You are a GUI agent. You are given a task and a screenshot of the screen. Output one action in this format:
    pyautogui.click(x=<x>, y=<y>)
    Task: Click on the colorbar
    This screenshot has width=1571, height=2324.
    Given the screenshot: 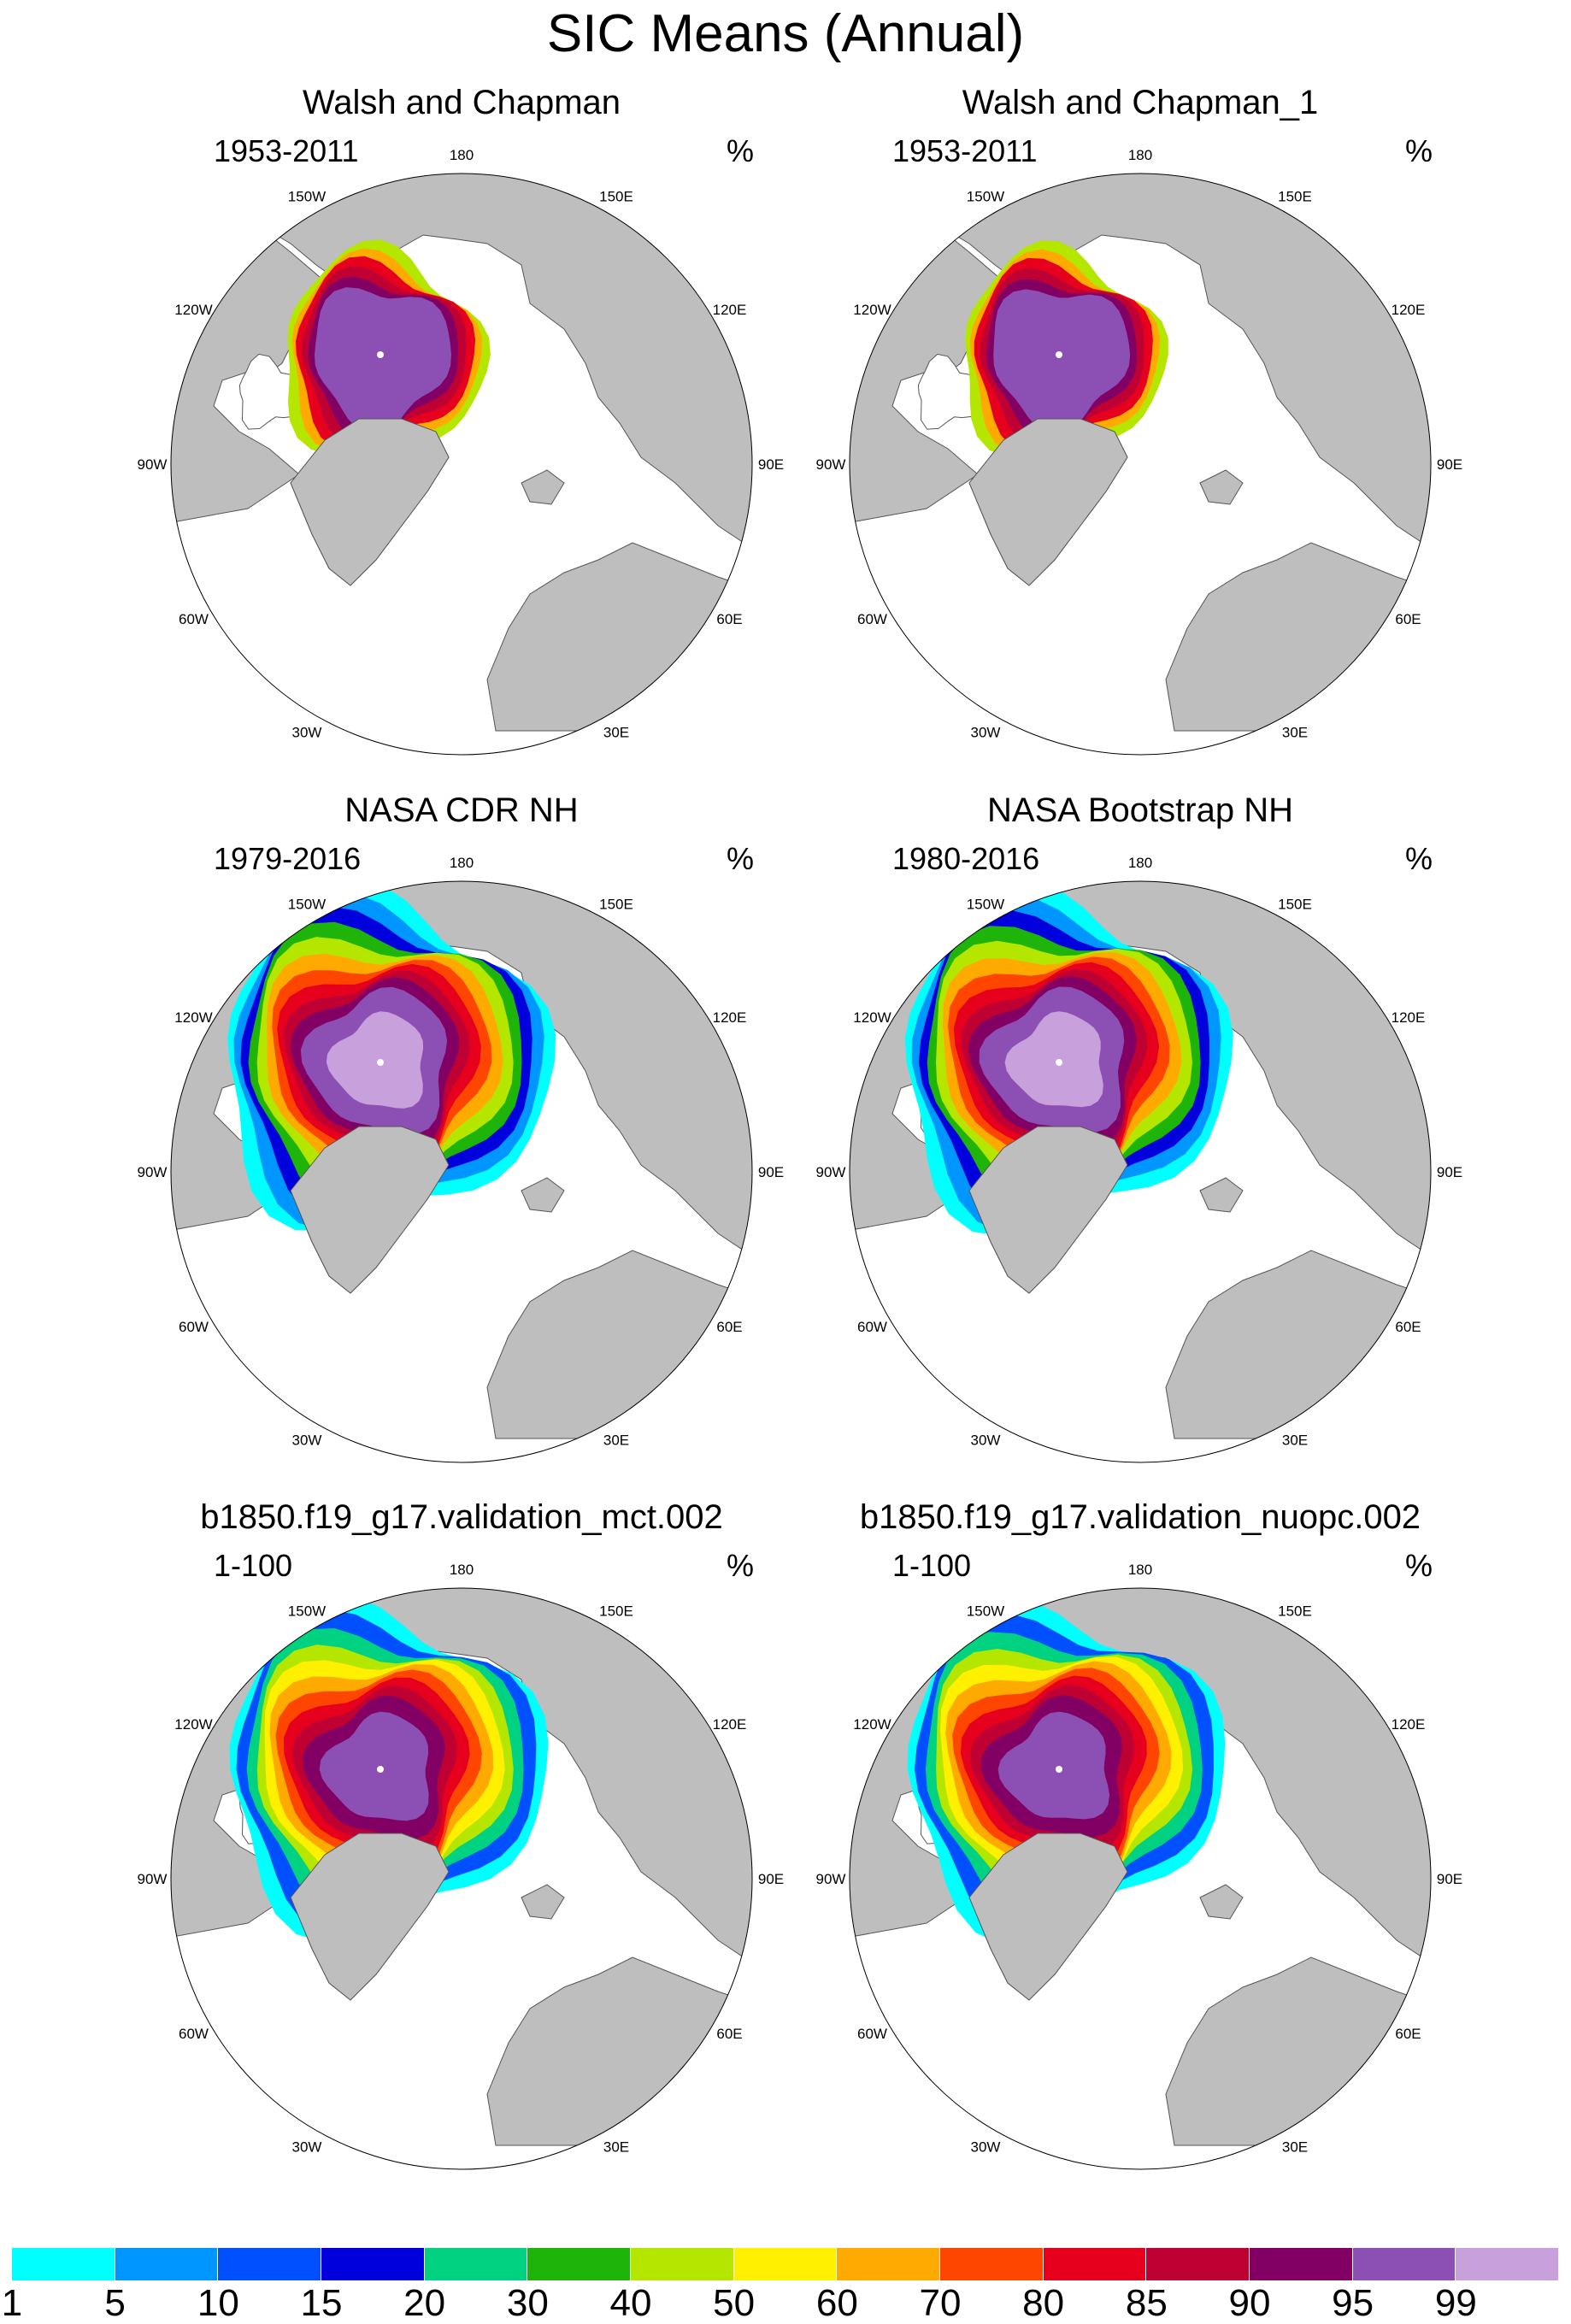 What is the action you would take?
    pyautogui.click(x=785, y=2265)
    